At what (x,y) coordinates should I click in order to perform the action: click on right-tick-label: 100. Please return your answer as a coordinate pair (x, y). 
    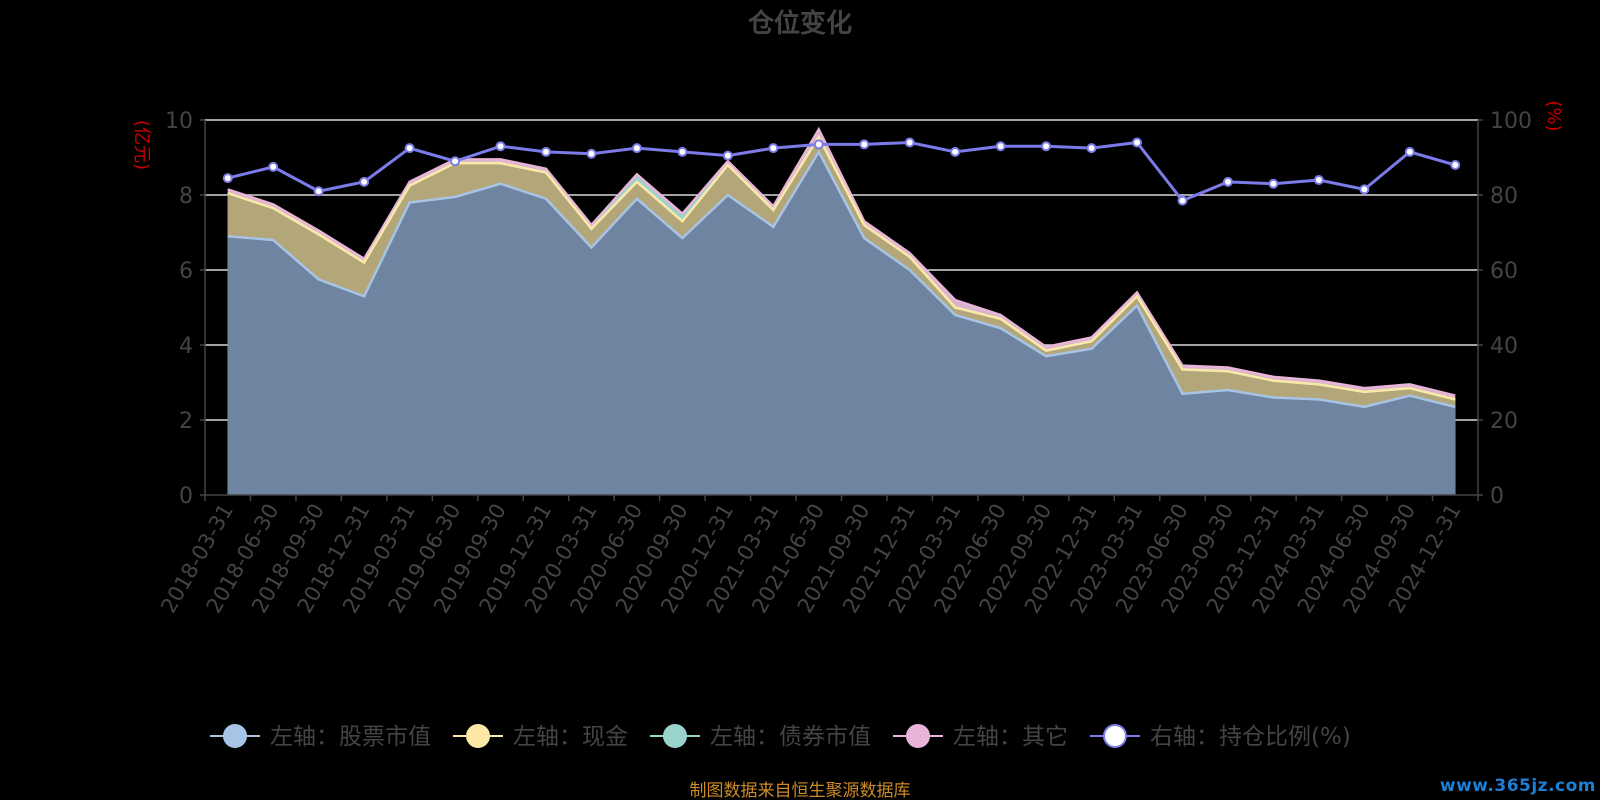
    Looking at the image, I should click on (1511, 121).